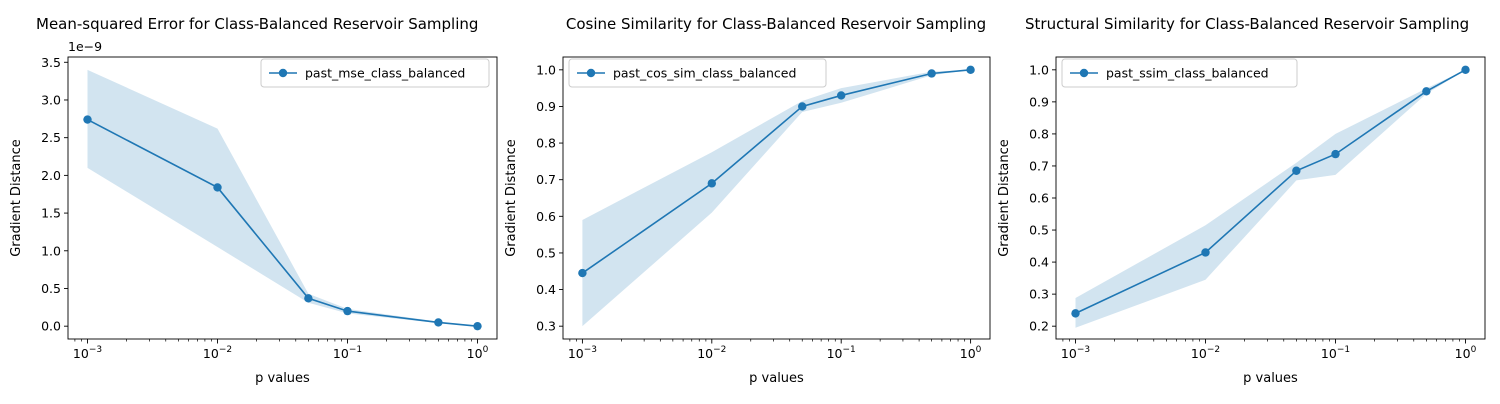  Describe the element at coordinates (546, 326) in the screenshot. I see `y-tick-label: 0.3` at that location.